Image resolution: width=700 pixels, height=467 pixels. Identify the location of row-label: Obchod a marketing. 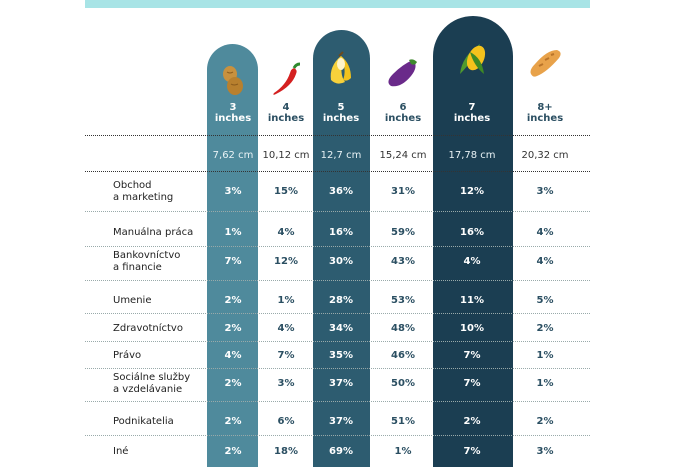
(143, 191).